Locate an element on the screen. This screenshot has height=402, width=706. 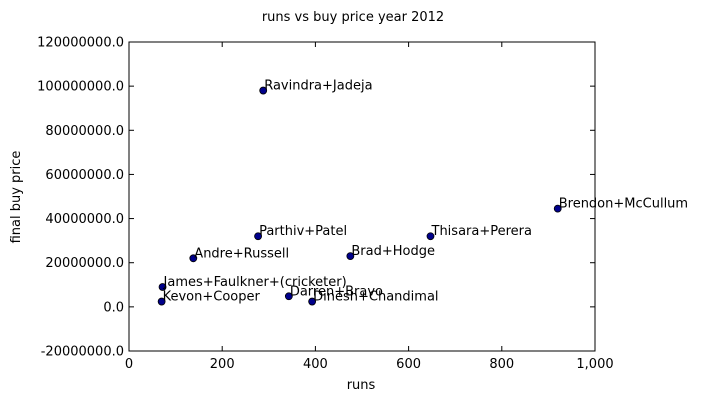
point-label: Brendon+McCullum is located at coordinates (623, 204).